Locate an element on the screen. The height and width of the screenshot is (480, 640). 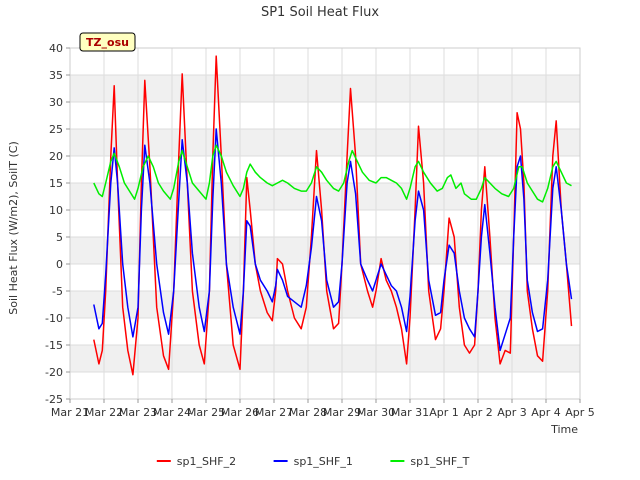
x-tick-label: Mar 27 is located at coordinates (274, 412).